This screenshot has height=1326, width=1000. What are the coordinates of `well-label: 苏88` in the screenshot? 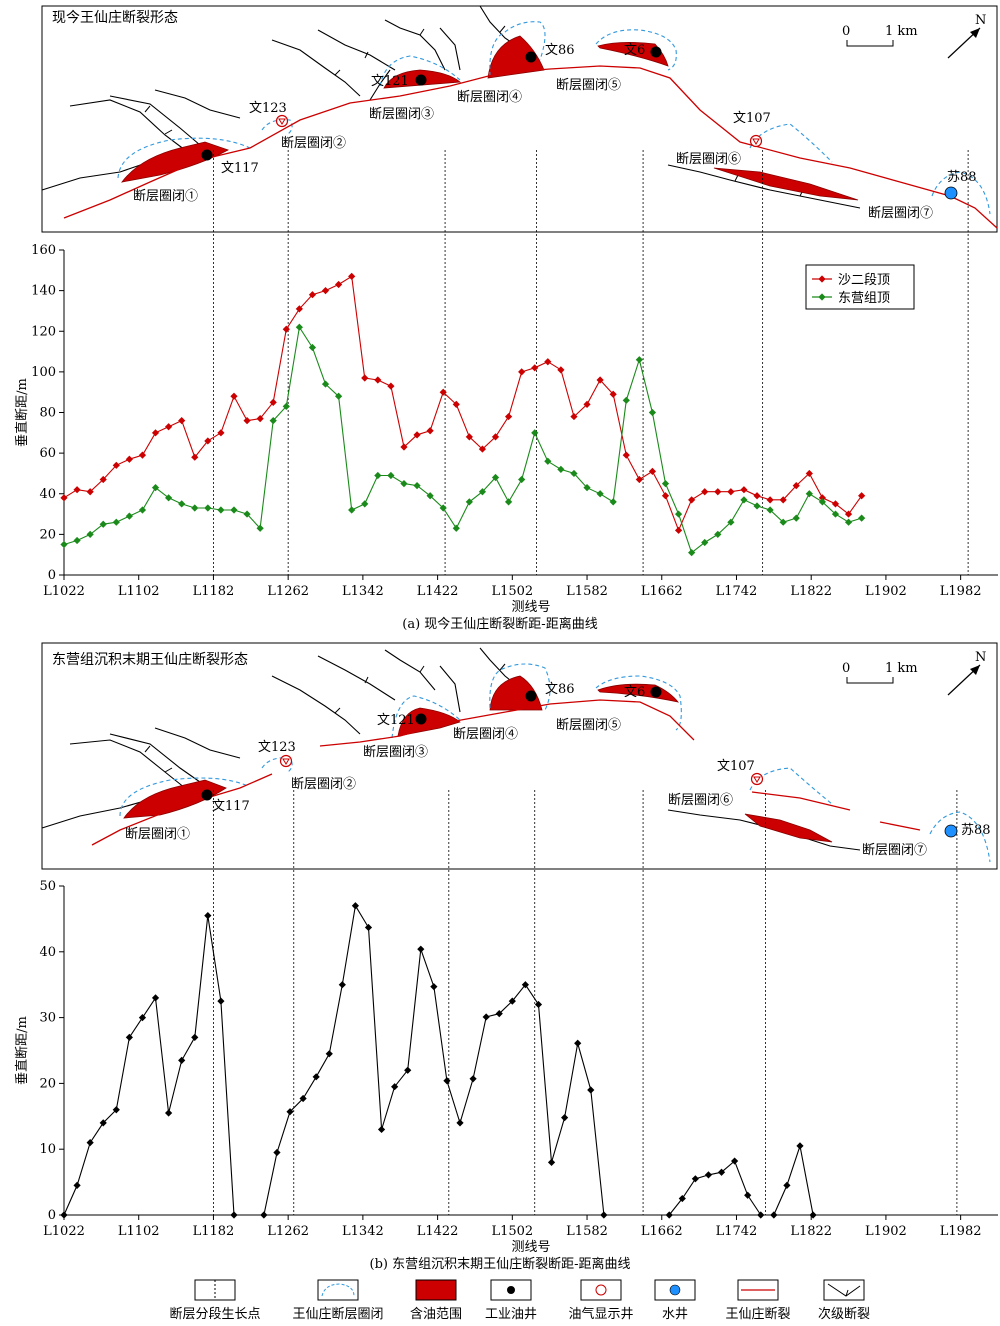 It's located at (962, 177).